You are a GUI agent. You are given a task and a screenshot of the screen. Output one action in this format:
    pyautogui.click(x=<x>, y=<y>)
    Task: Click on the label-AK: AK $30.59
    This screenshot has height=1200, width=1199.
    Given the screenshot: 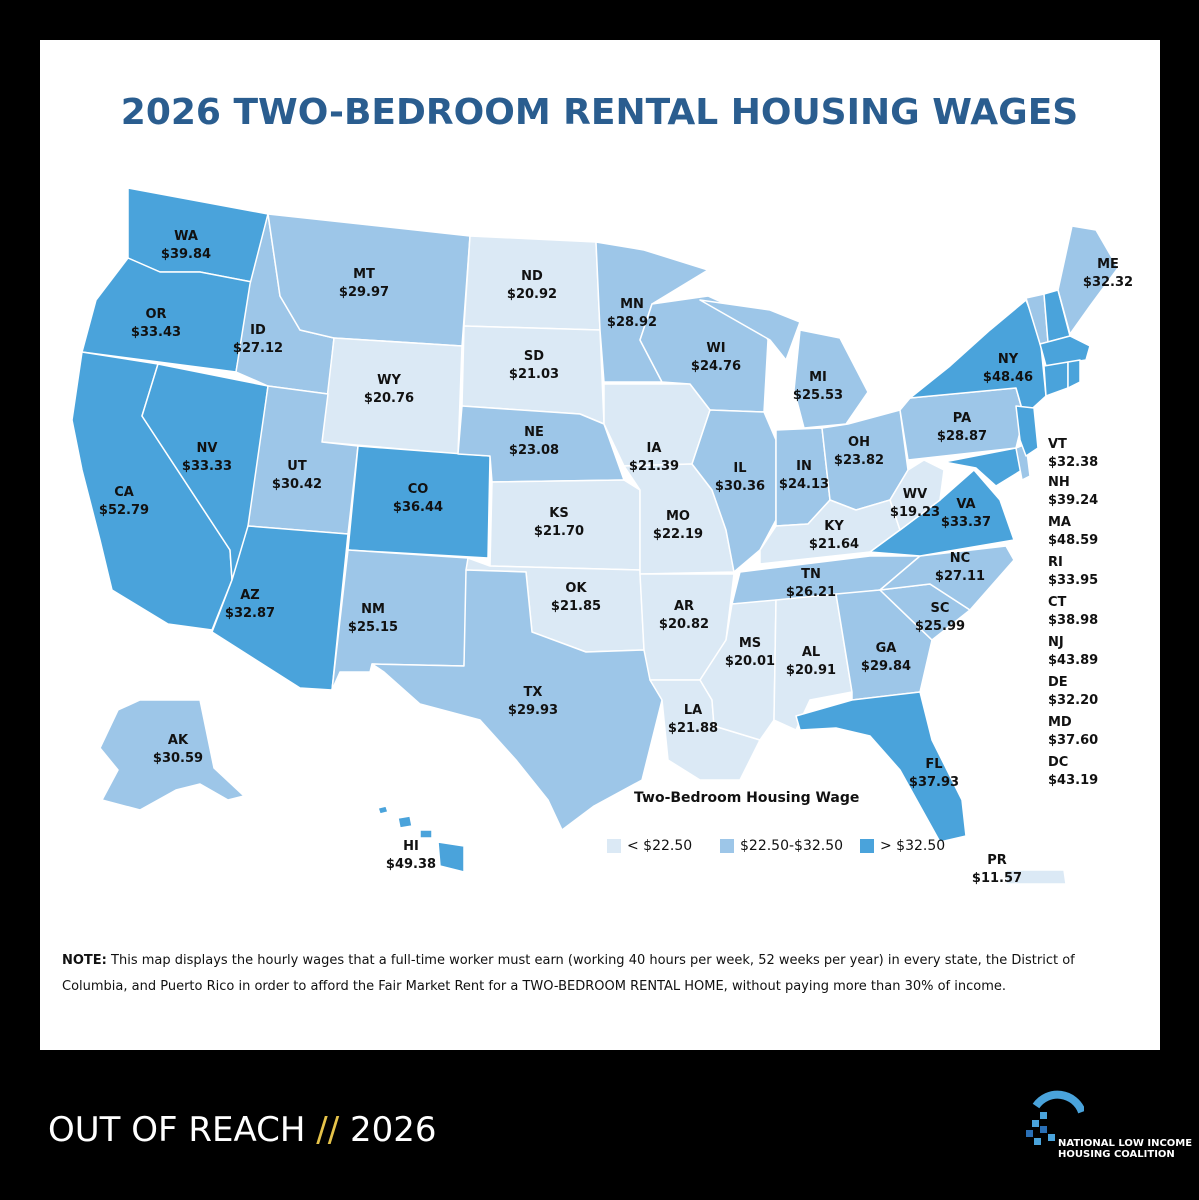 What is the action you would take?
    pyautogui.click(x=178, y=749)
    